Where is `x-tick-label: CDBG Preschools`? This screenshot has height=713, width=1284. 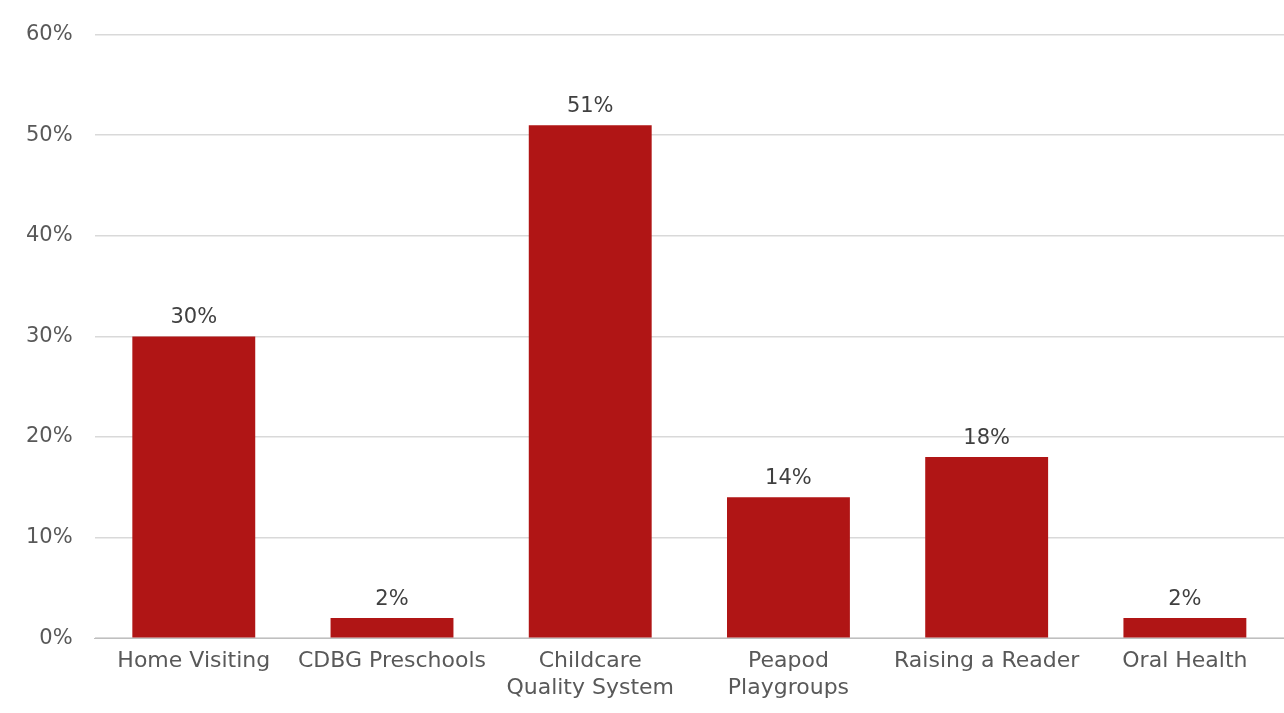 x-tick-label: CDBG Preschools is located at coordinates (392, 660).